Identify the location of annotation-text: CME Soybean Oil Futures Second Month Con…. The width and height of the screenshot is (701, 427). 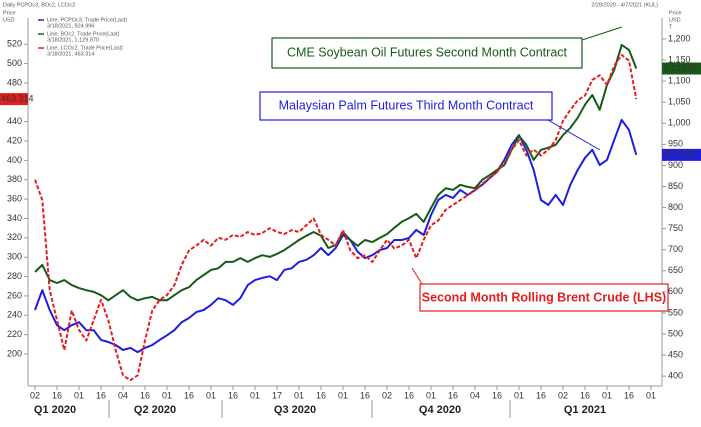
(427, 52).